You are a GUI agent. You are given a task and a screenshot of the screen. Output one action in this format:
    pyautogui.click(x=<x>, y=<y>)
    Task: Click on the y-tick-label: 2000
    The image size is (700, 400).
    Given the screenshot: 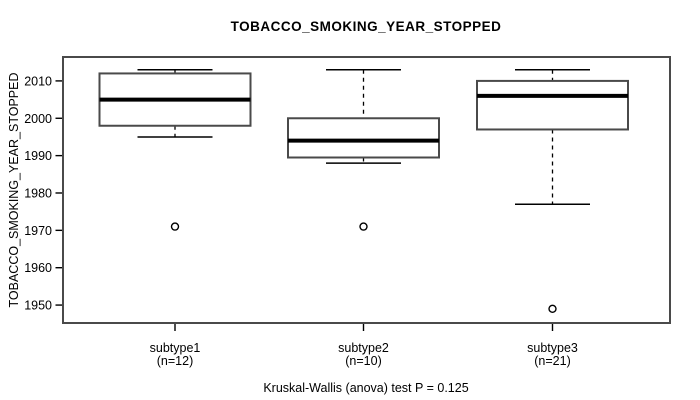 What is the action you would take?
    pyautogui.click(x=38, y=119)
    